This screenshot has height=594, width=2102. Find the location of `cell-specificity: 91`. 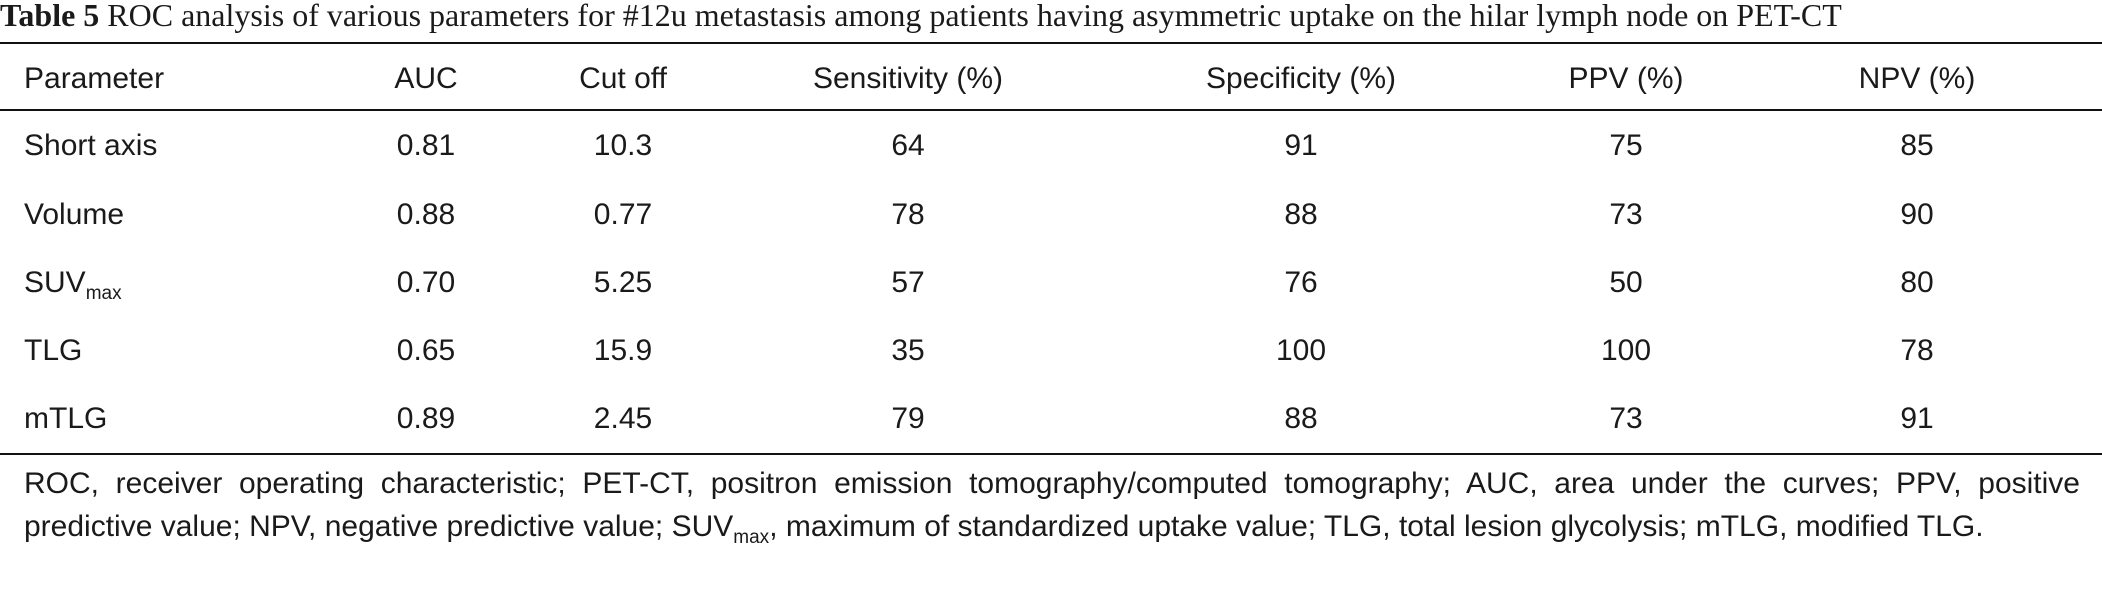

cell-specificity: 91 is located at coordinates (1301, 145).